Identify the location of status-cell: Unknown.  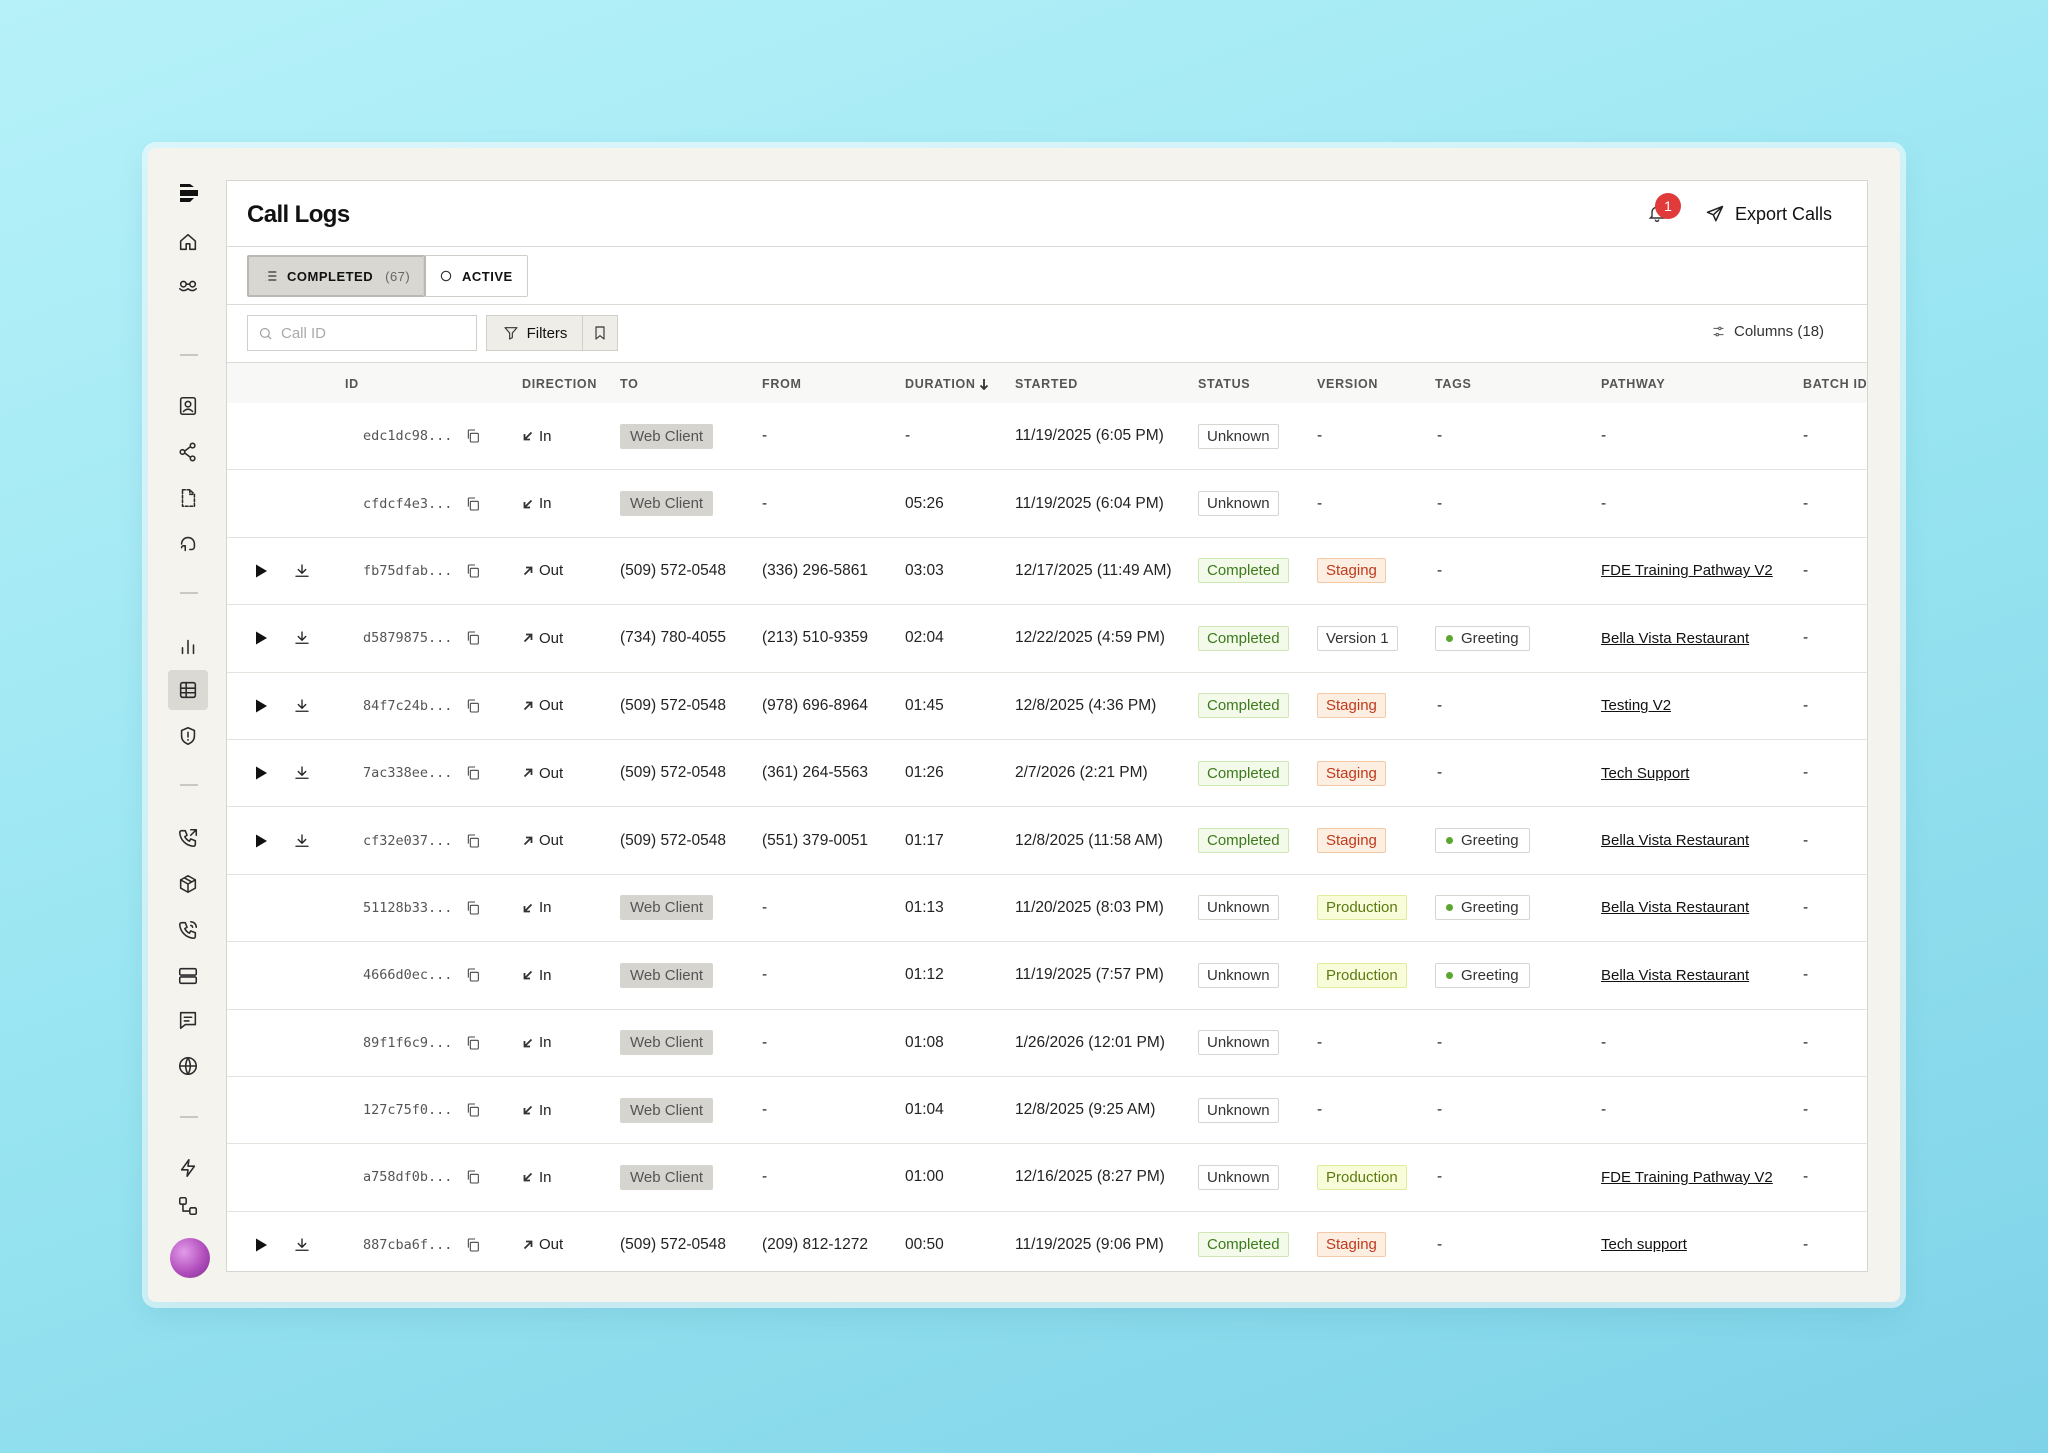
(1238, 975).